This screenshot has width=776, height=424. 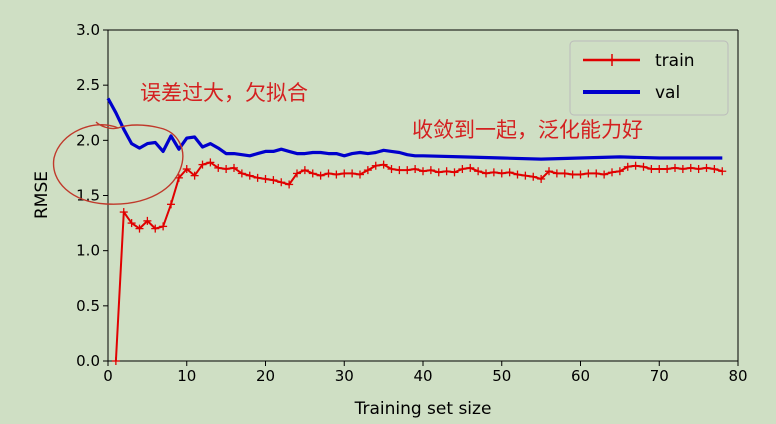 What do you see at coordinates (108, 376) in the screenshot?
I see `x-tick-label: 0` at bounding box center [108, 376].